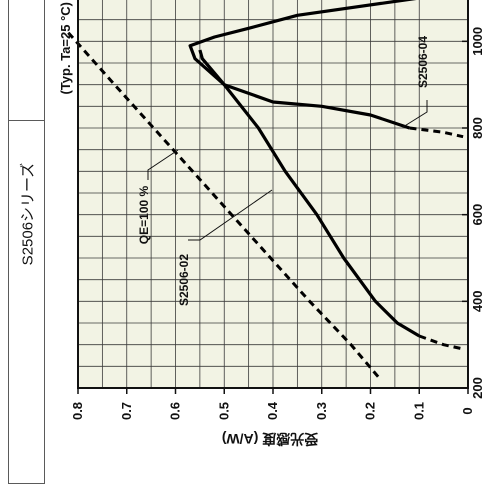  Describe the element at coordinates (423, 62) in the screenshot. I see `annotation-label: S2506-04` at that location.